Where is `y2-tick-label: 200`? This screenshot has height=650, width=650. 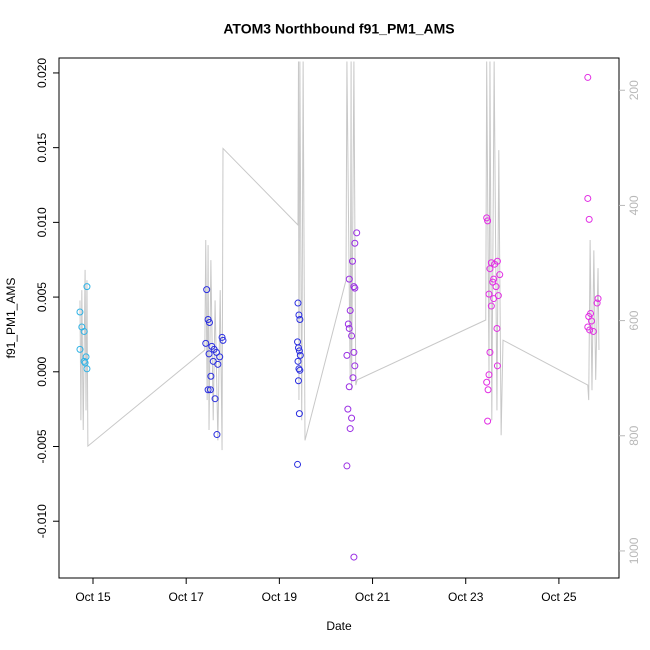 y2-tick-label: 200 is located at coordinates (634, 90).